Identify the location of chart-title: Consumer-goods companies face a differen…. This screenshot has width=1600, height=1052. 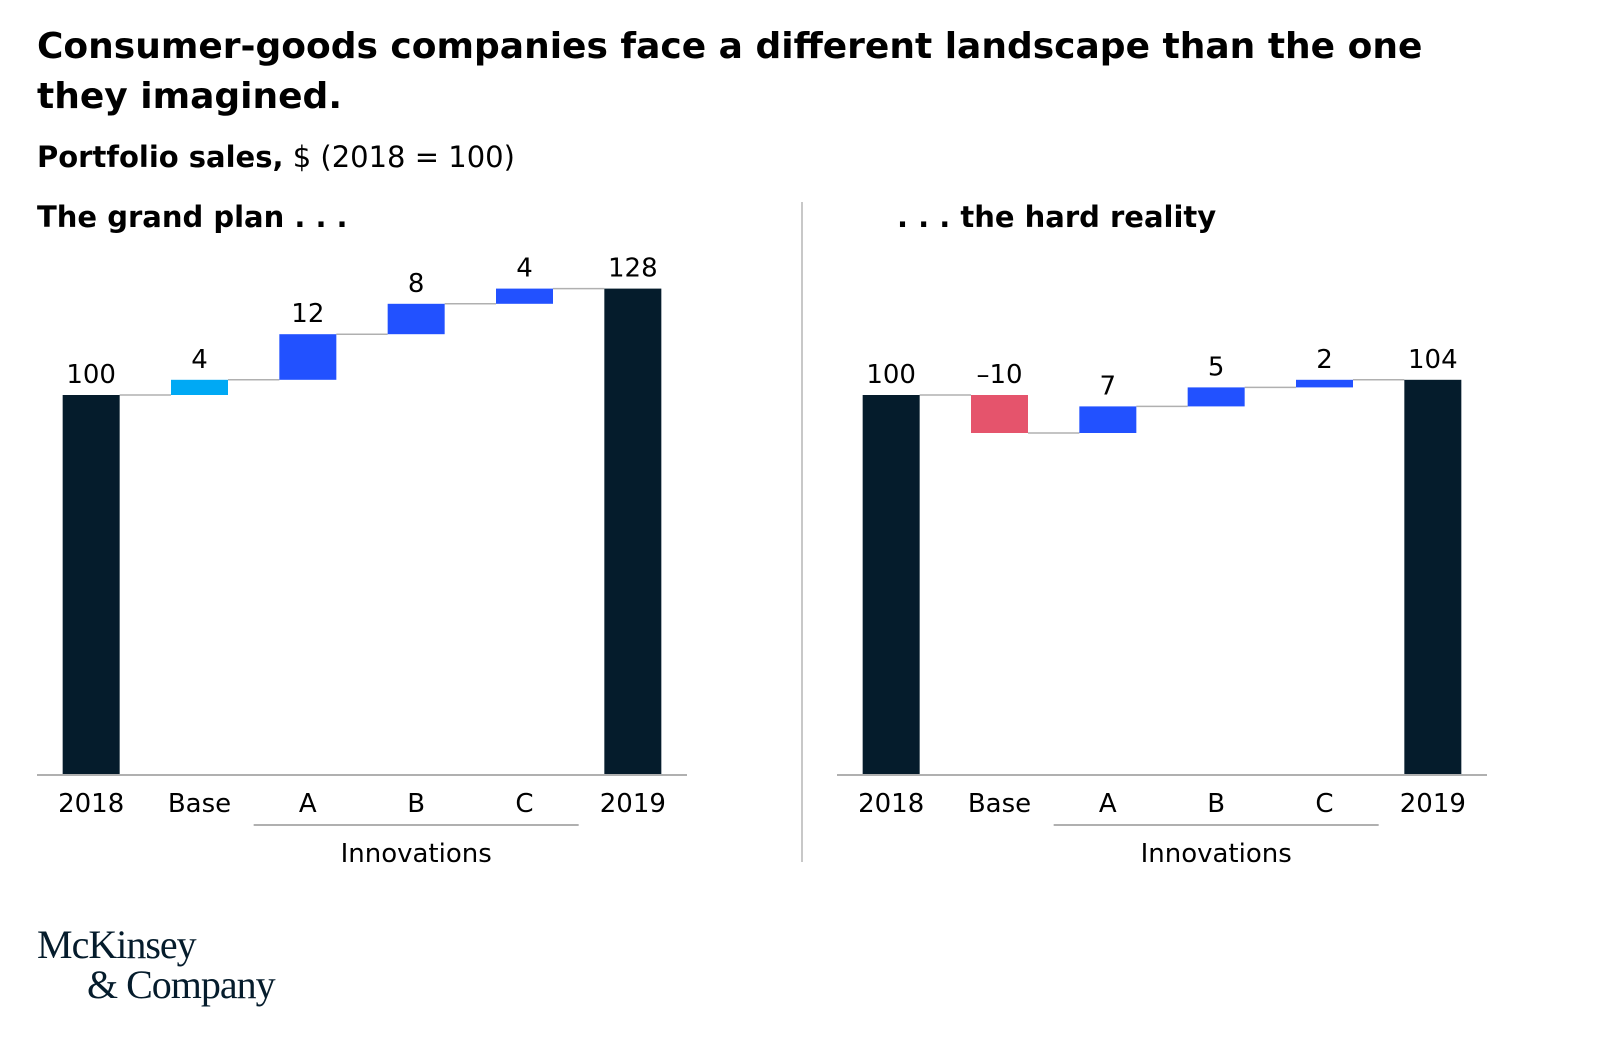
(730, 71).